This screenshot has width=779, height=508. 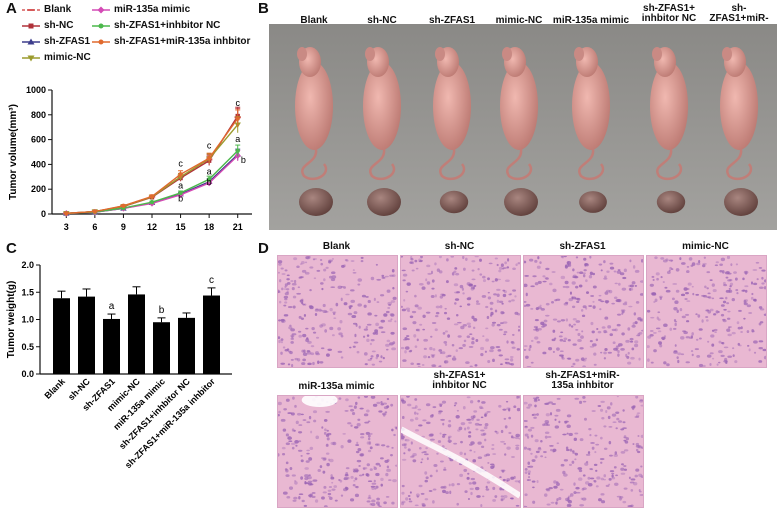 What do you see at coordinates (452, 164) in the screenshot?
I see `mouse-tail` at bounding box center [452, 164].